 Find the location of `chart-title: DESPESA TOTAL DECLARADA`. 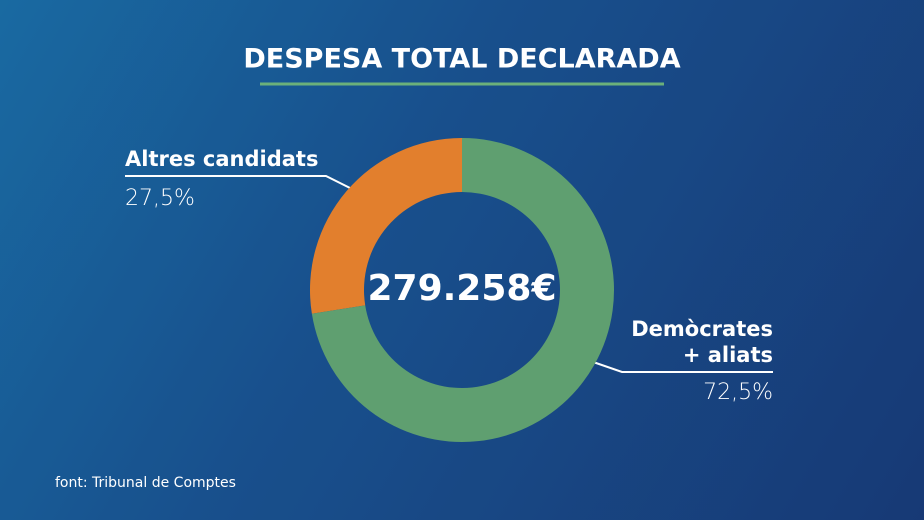

chart-title: DESPESA TOTAL DECLARADA is located at coordinates (461, 59).